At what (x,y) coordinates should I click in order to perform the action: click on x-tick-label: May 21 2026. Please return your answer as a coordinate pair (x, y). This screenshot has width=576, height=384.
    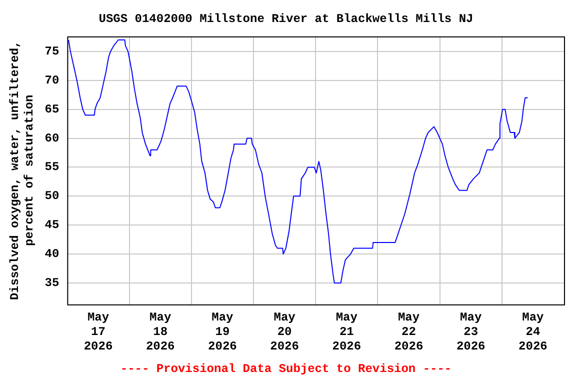
    Looking at the image, I should click on (347, 332).